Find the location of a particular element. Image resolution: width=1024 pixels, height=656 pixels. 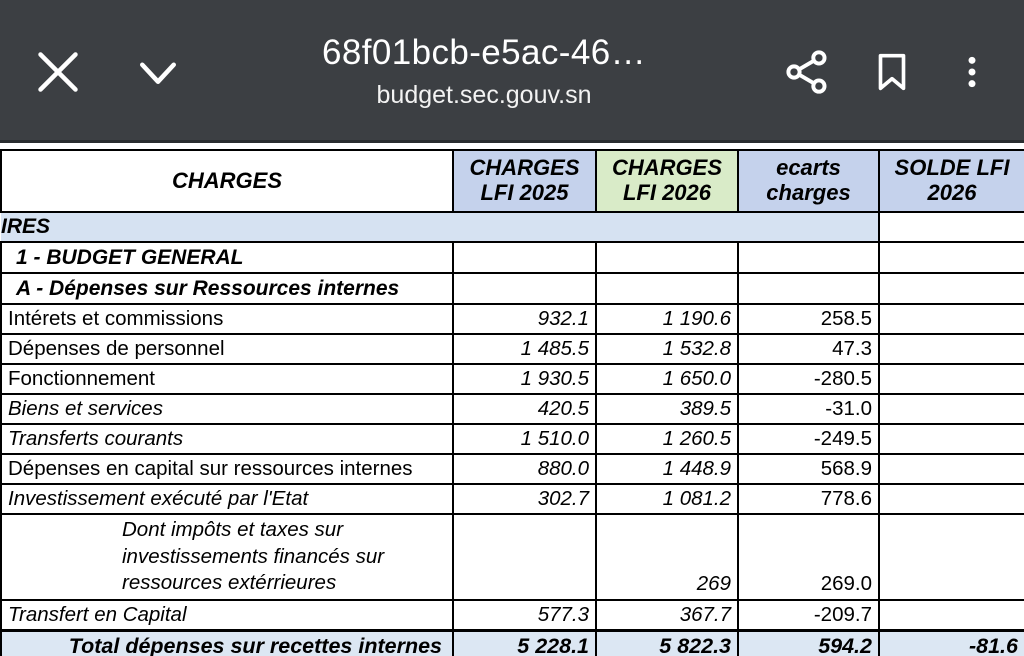

row-label: Intérets et commissions is located at coordinates (227, 319).